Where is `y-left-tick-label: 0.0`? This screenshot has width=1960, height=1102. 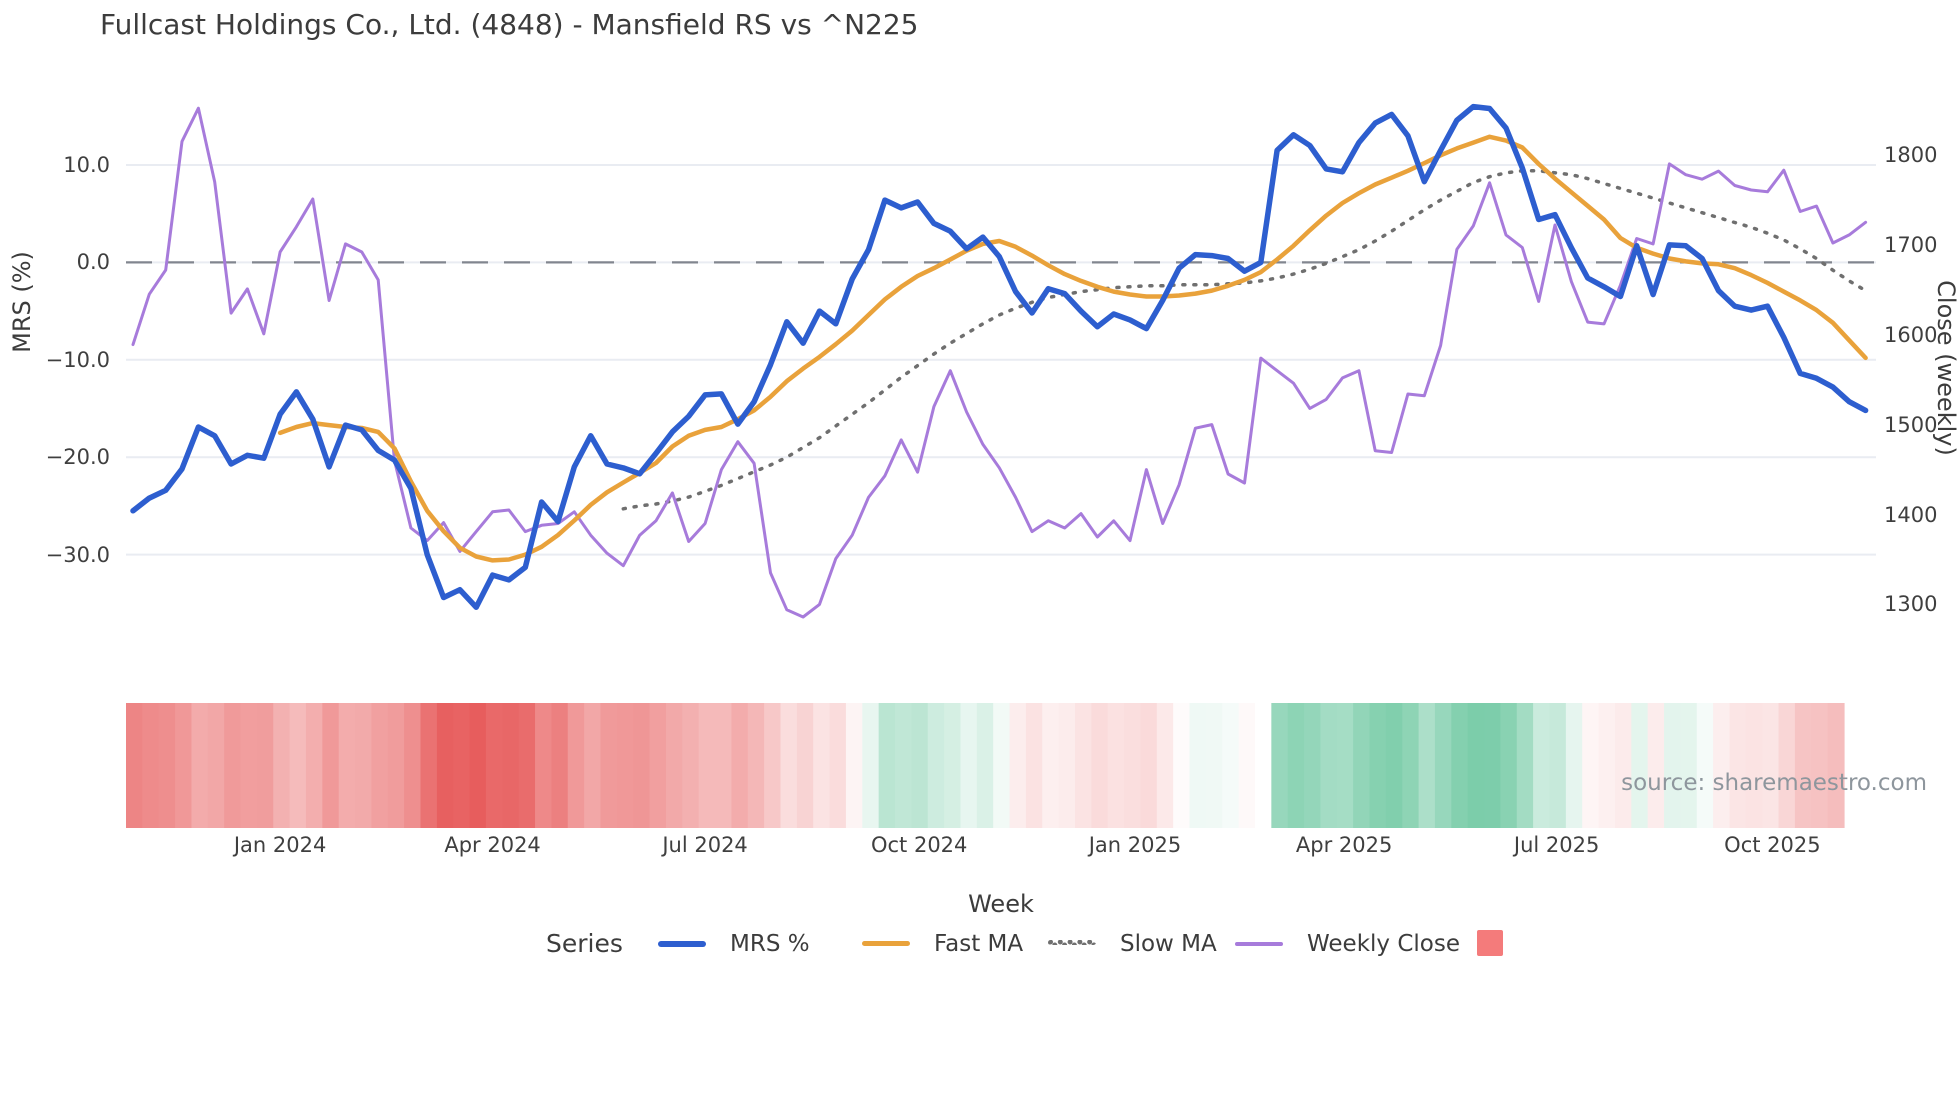
y-left-tick-label: 0.0 is located at coordinates (93, 262).